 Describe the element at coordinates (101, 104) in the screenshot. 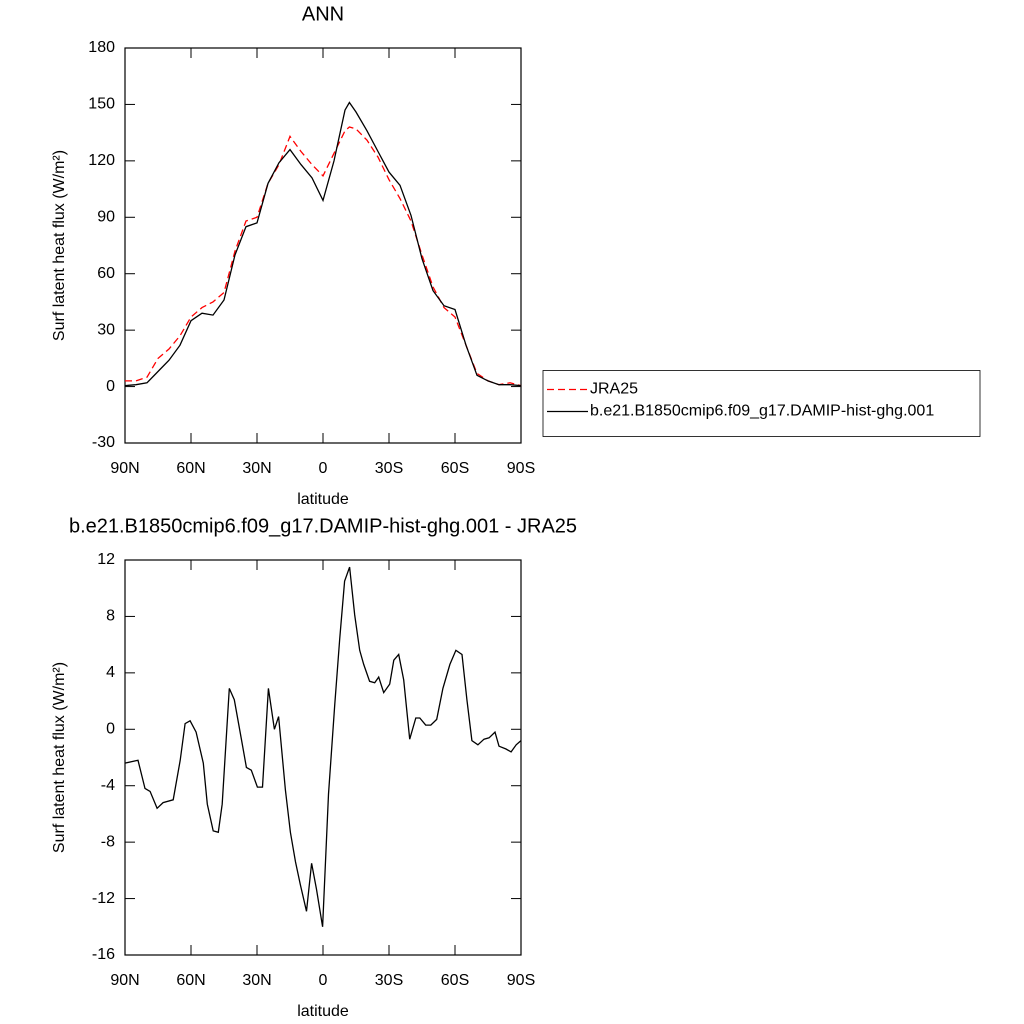

I see `y-tick-label: 150` at that location.